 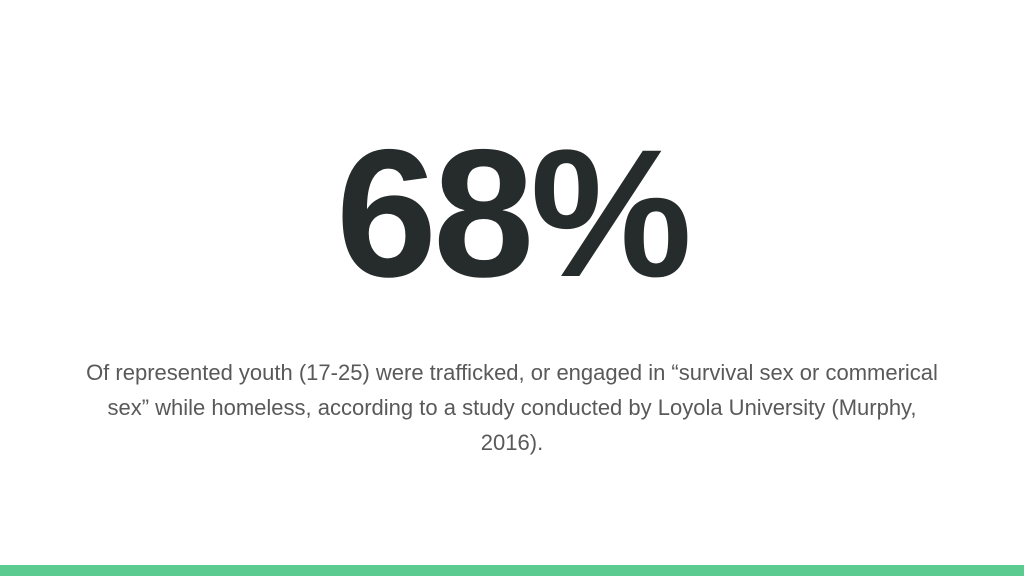 I want to click on stat-number: 68%, so click(x=513, y=213).